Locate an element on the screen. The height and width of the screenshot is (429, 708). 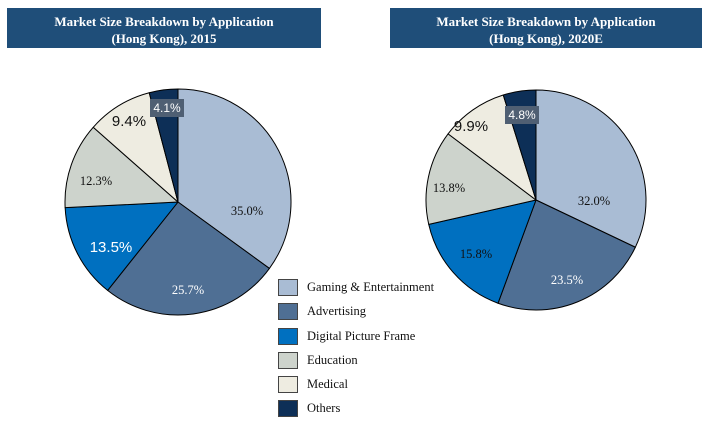
legend-label-others: Others is located at coordinates (324, 408).